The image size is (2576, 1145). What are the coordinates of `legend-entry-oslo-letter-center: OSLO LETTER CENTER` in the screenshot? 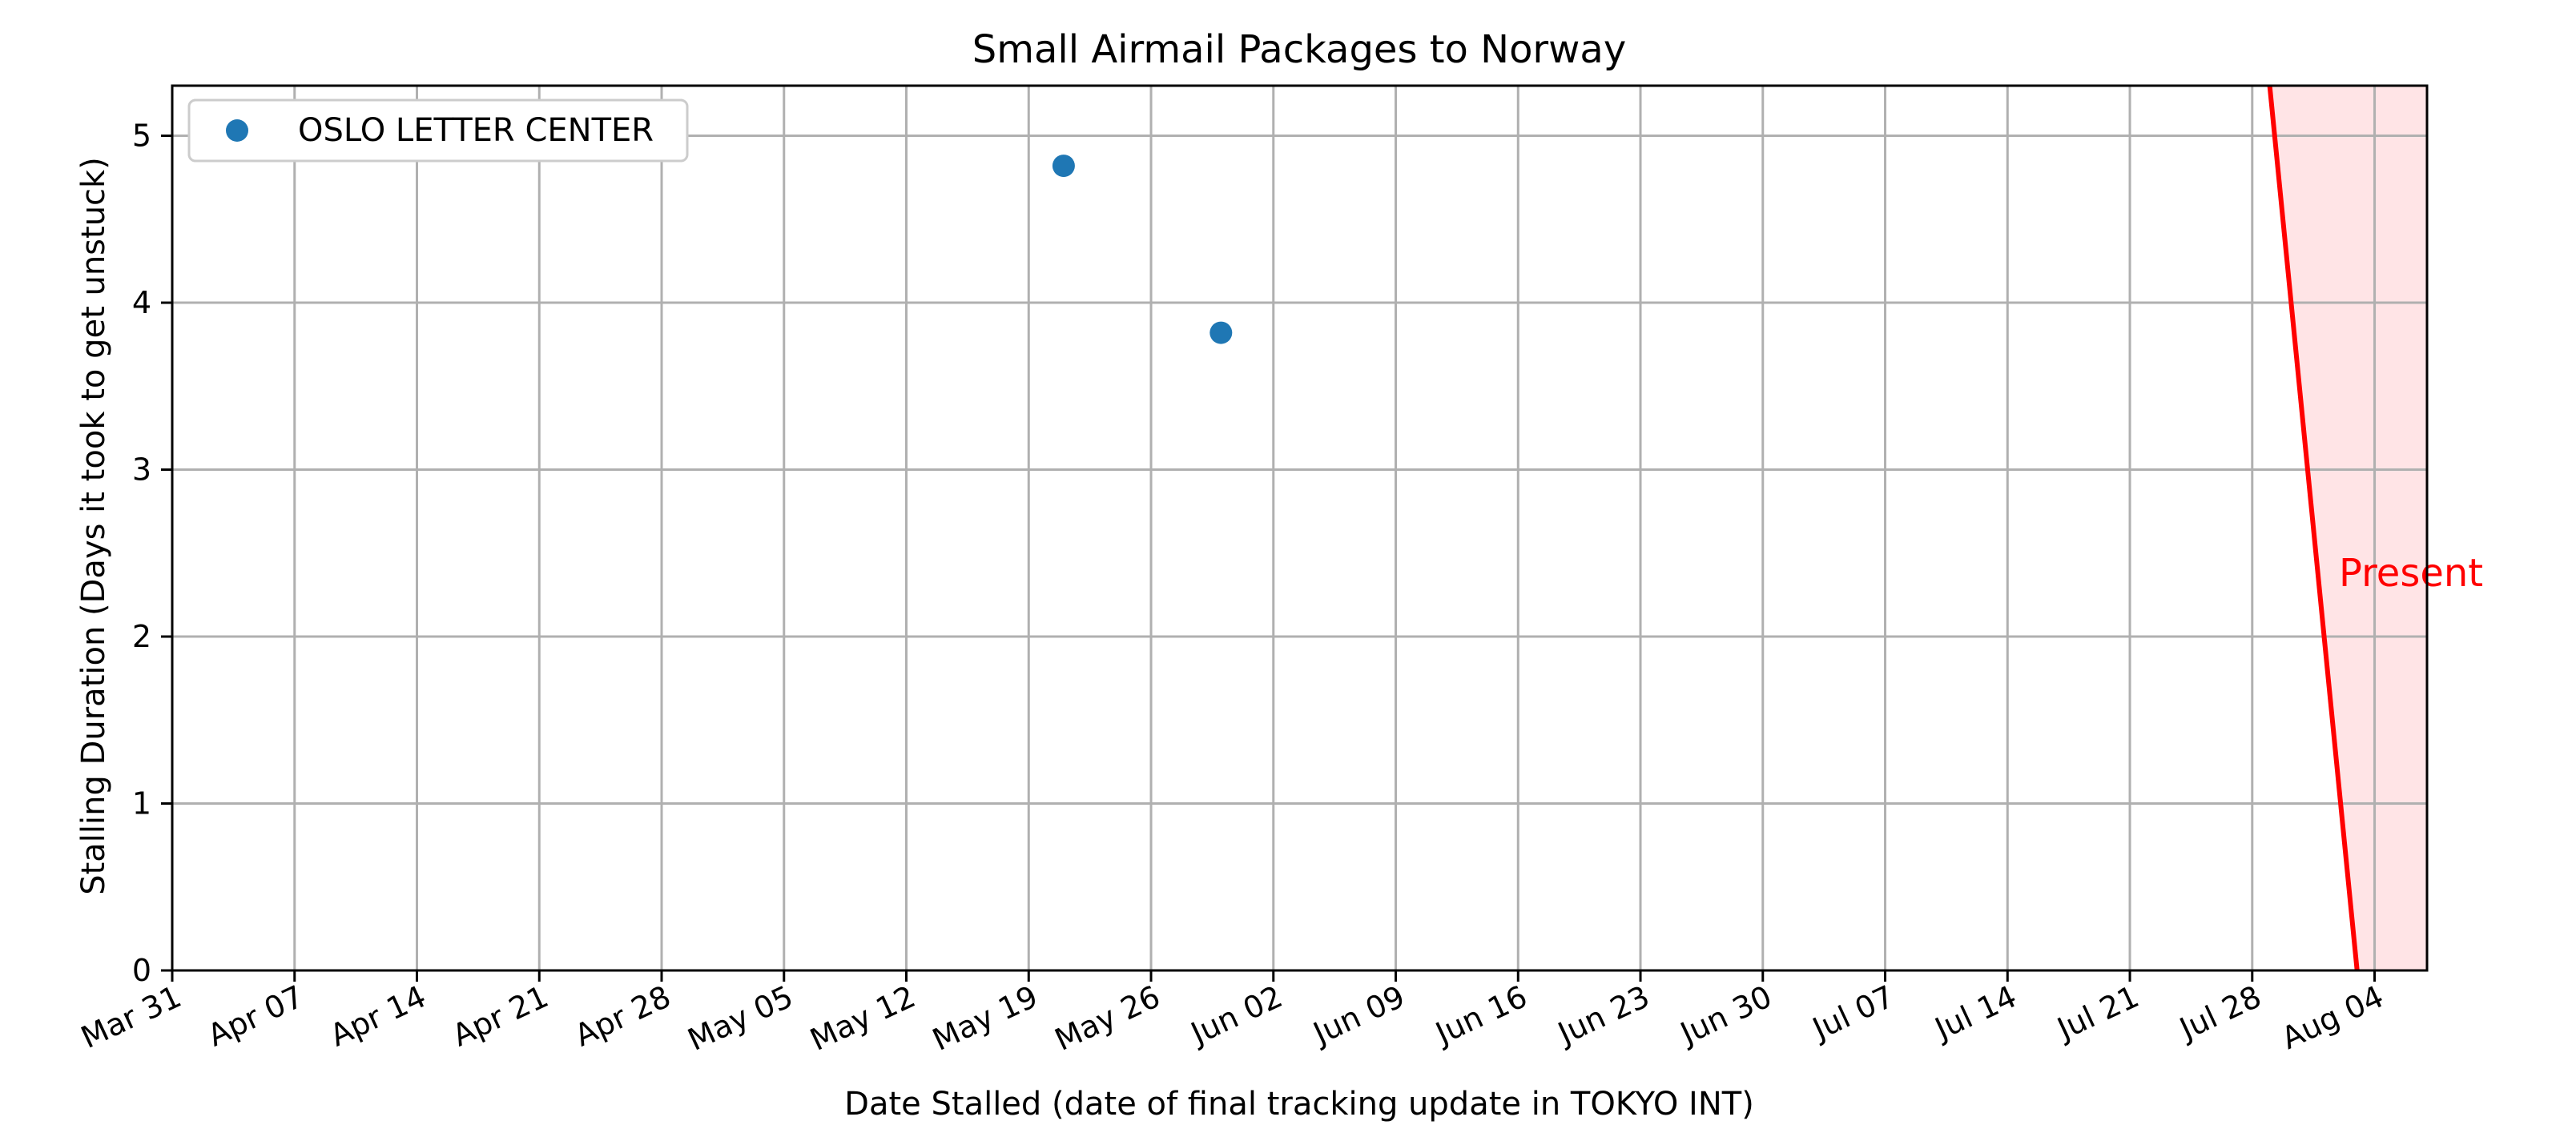 It's located at (476, 130).